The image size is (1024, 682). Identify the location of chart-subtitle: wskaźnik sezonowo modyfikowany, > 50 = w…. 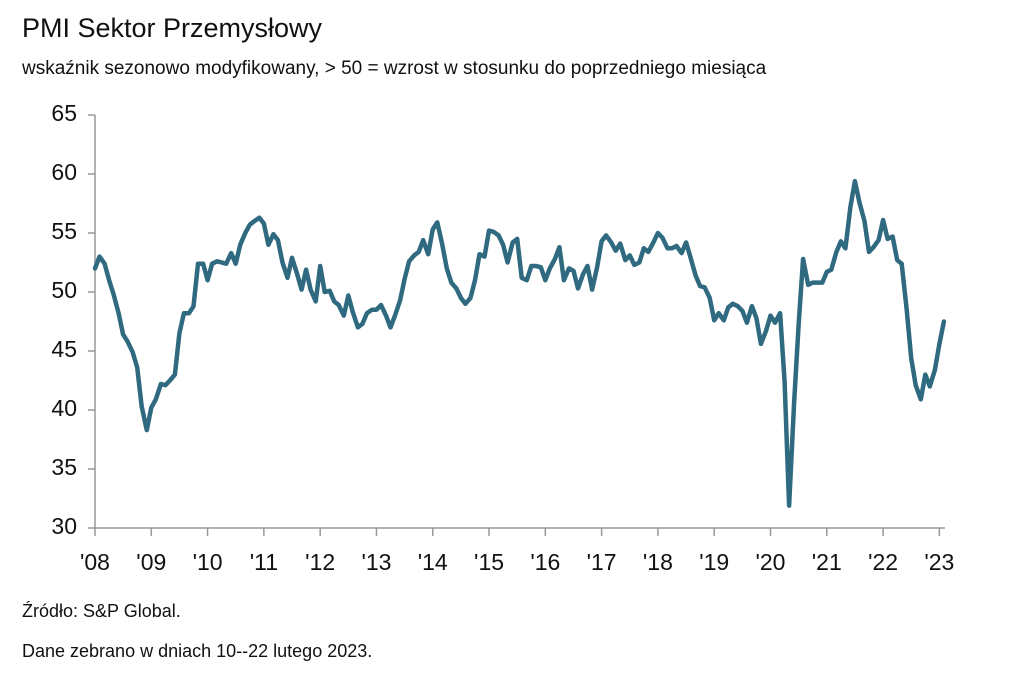
(394, 68).